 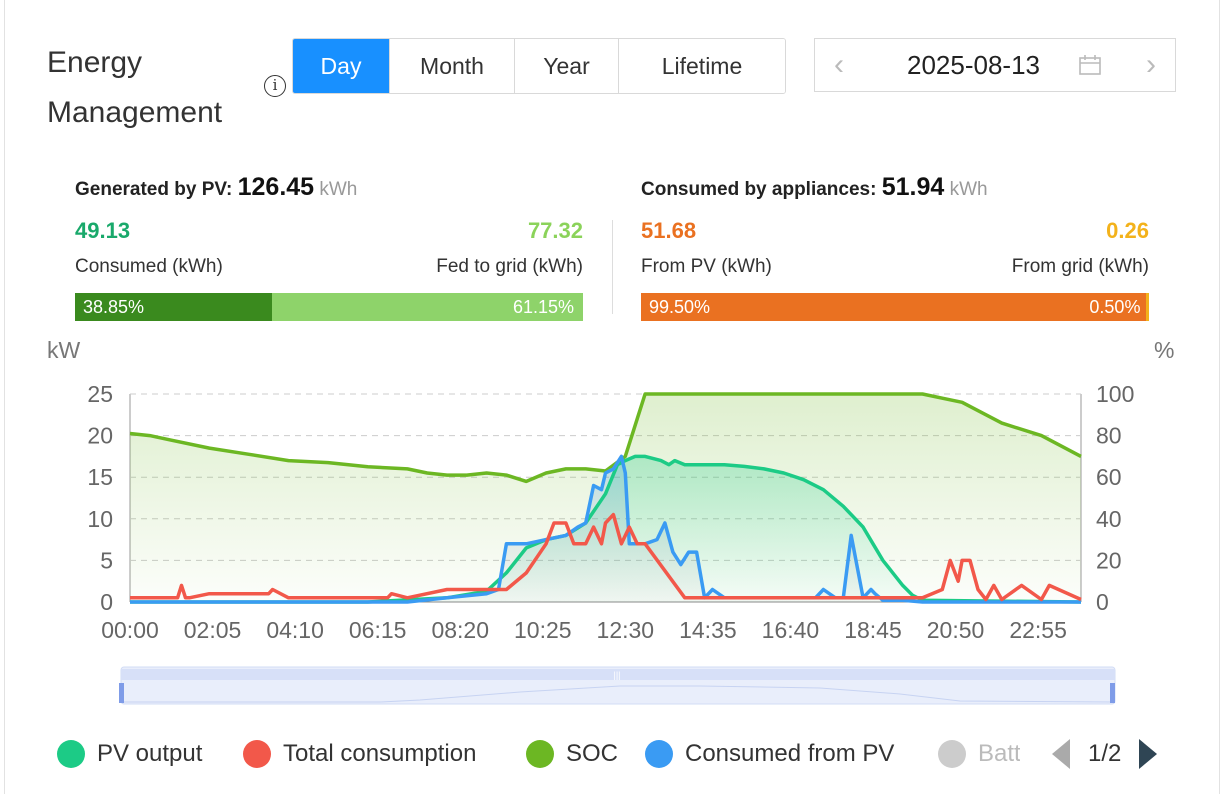 What do you see at coordinates (680, 307) in the screenshot?
I see `from-pv-pct: 99.50%` at bounding box center [680, 307].